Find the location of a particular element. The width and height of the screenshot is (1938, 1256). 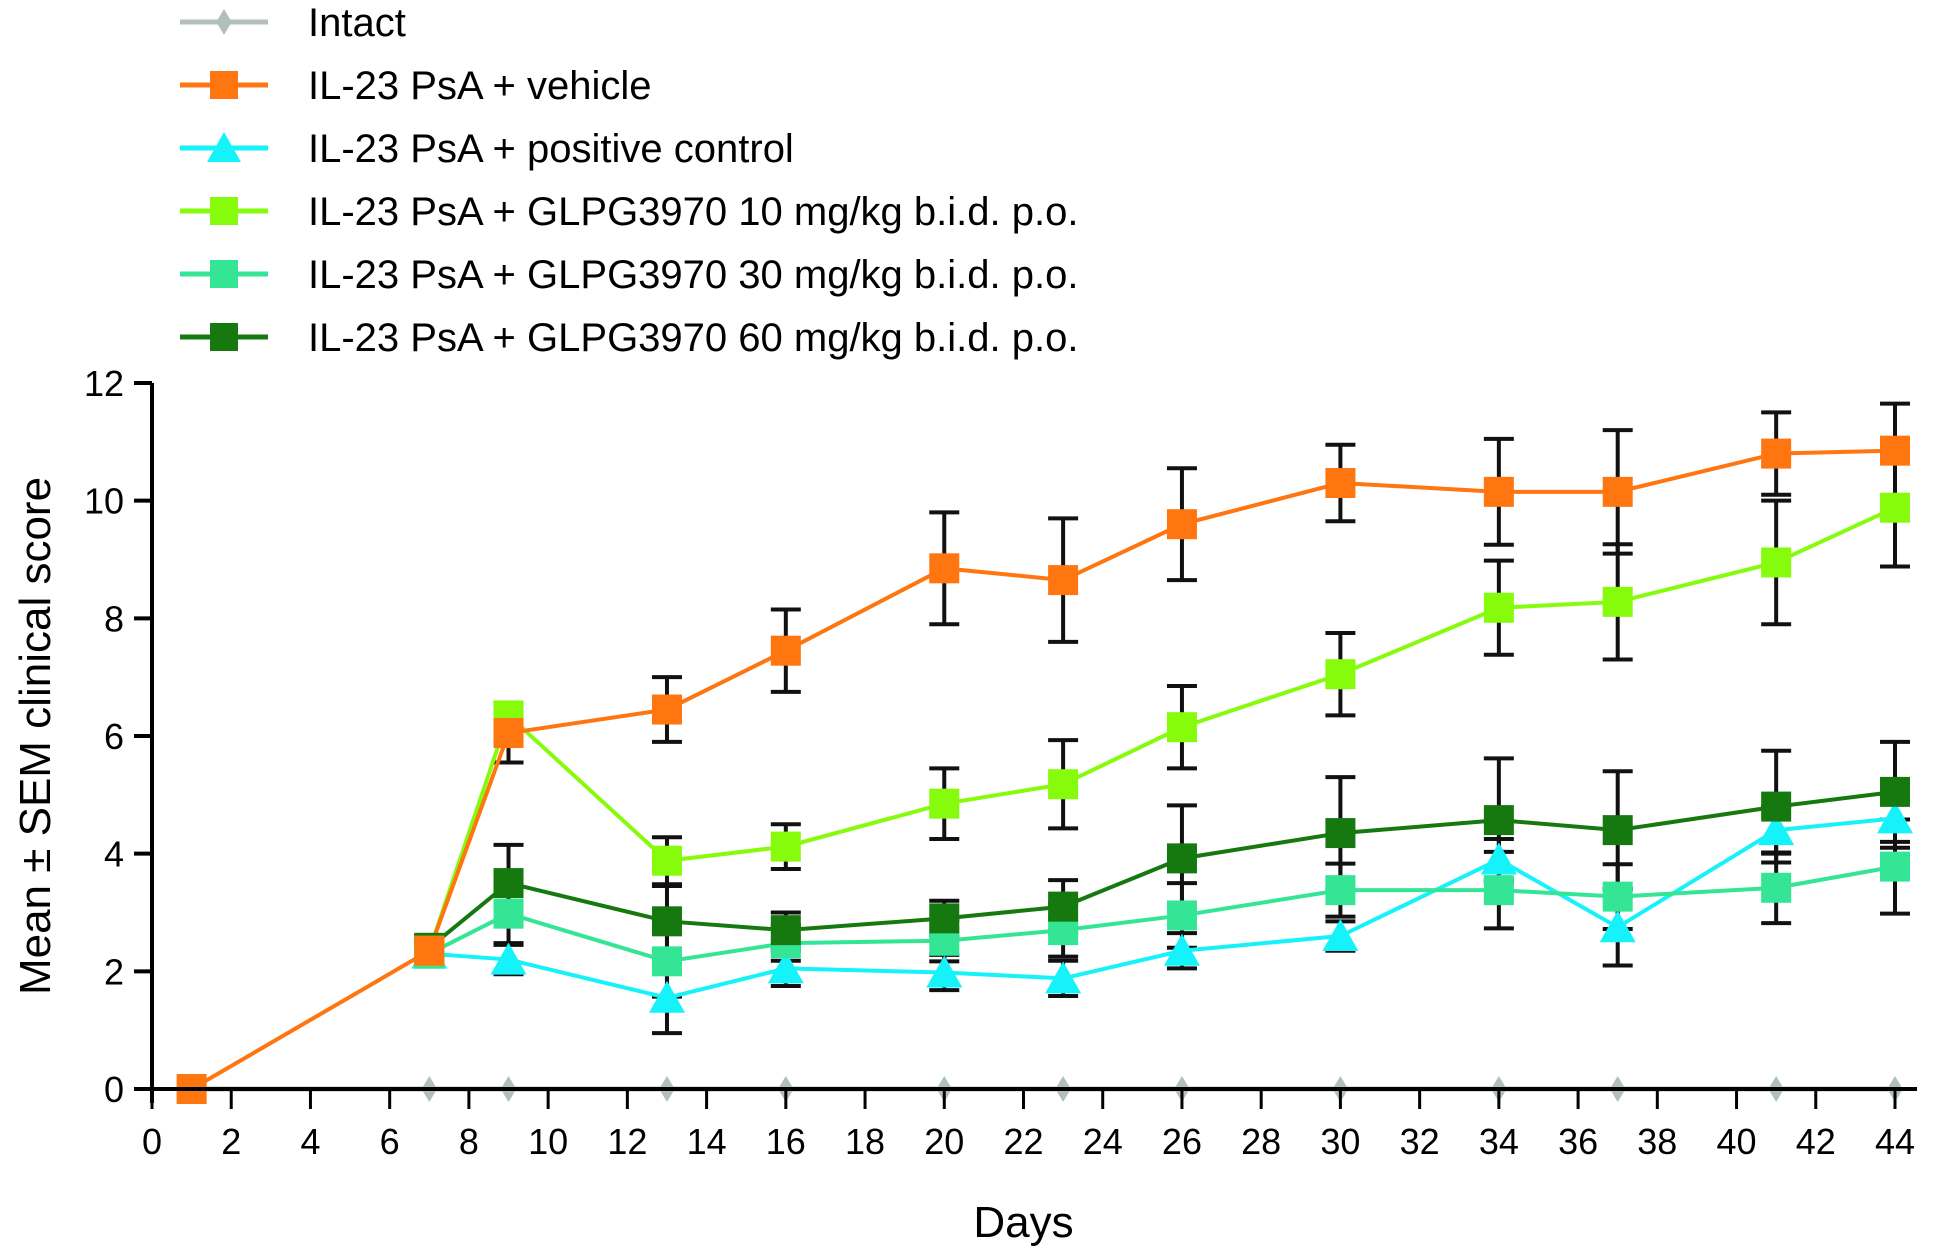

y-axis-title: Mean ± SEM clinical score is located at coordinates (35, 736).